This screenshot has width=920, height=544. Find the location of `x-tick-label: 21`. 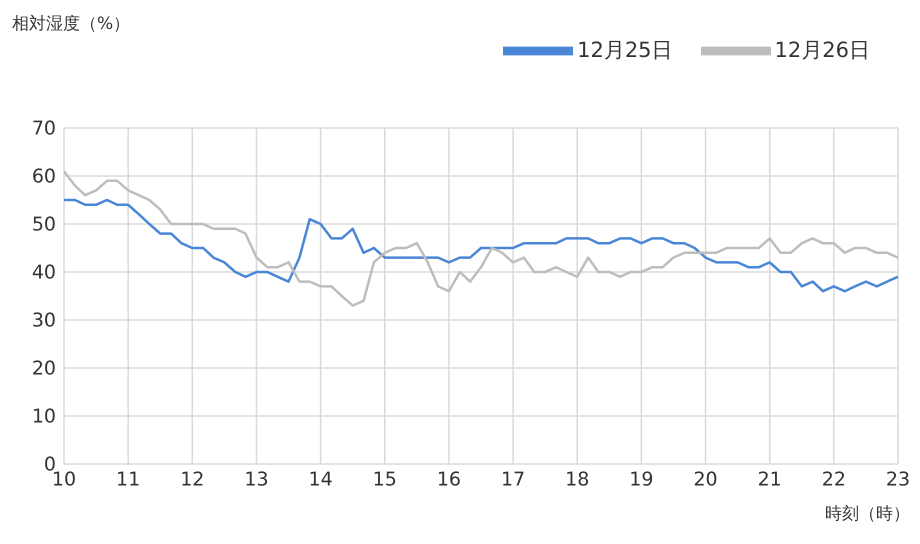

x-tick-label: 21 is located at coordinates (770, 479).